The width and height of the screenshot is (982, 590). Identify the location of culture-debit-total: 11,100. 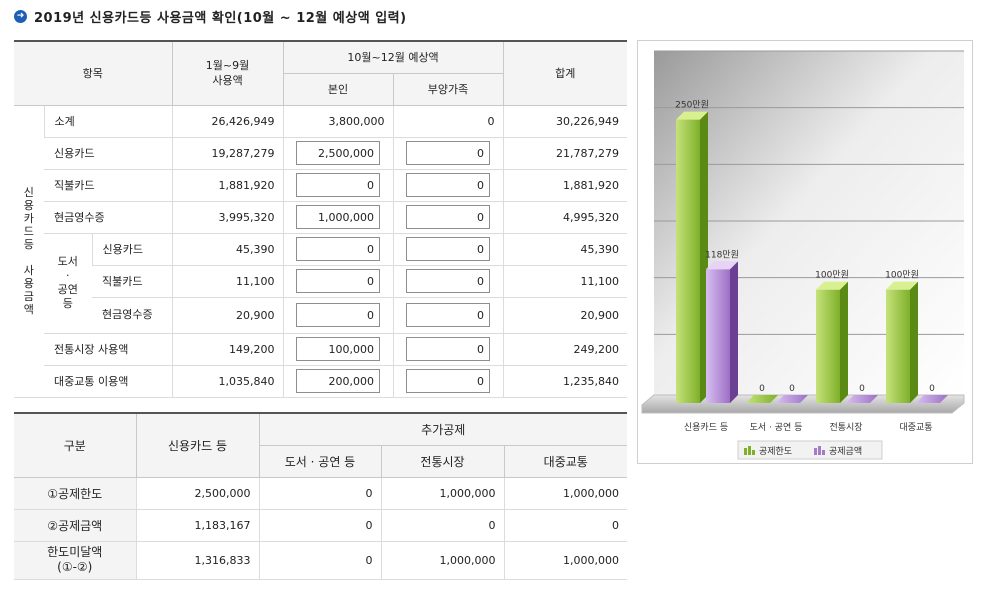
(565, 281).